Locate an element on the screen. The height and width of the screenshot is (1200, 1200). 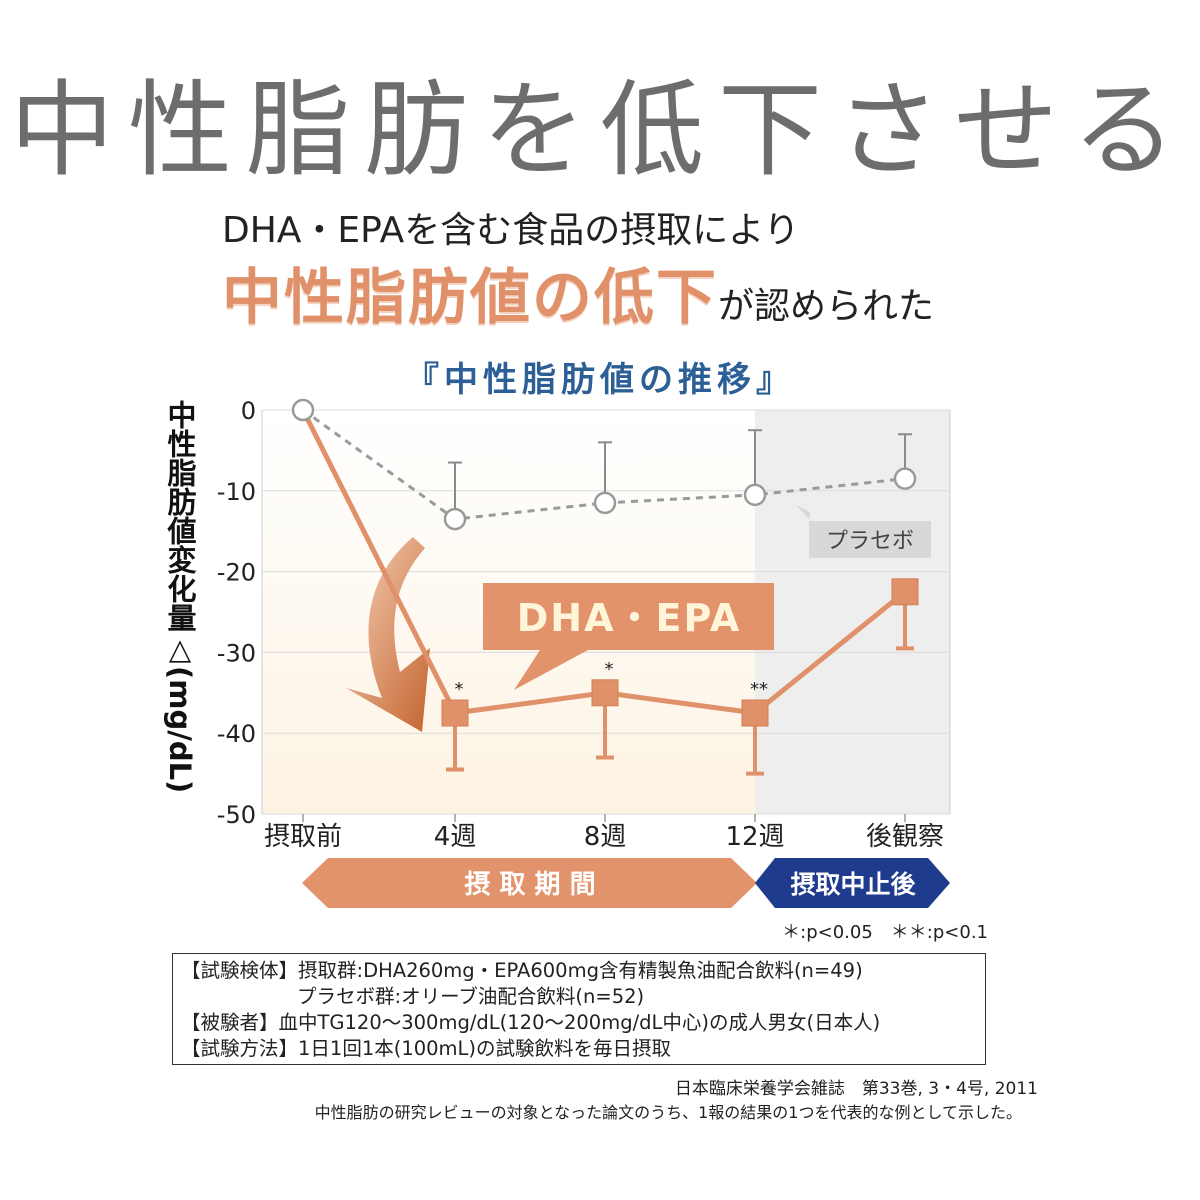
subtitle-line2: 中性脂肪値の低下が認められた is located at coordinates (578, 305).